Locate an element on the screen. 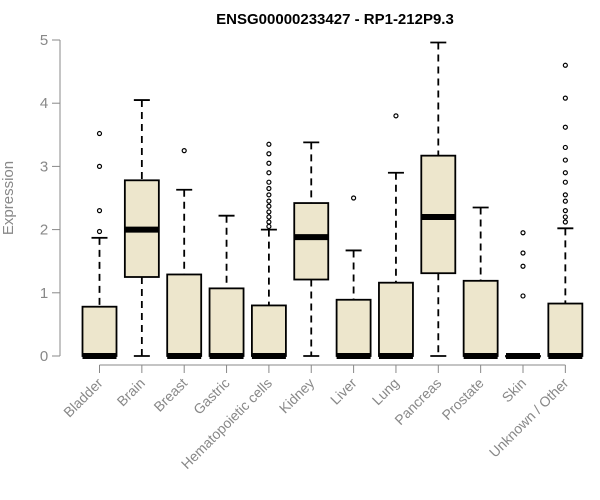 The image size is (600, 500). chart-title: ENSG00000233427 - RP1-212P9.3 is located at coordinates (335, 19).